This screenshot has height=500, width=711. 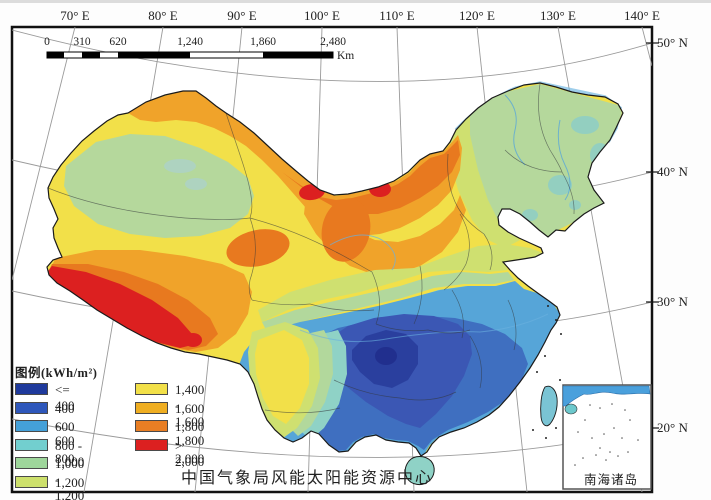 I want to click on legend-title: 图例(kWh/m²), so click(x=56, y=373).